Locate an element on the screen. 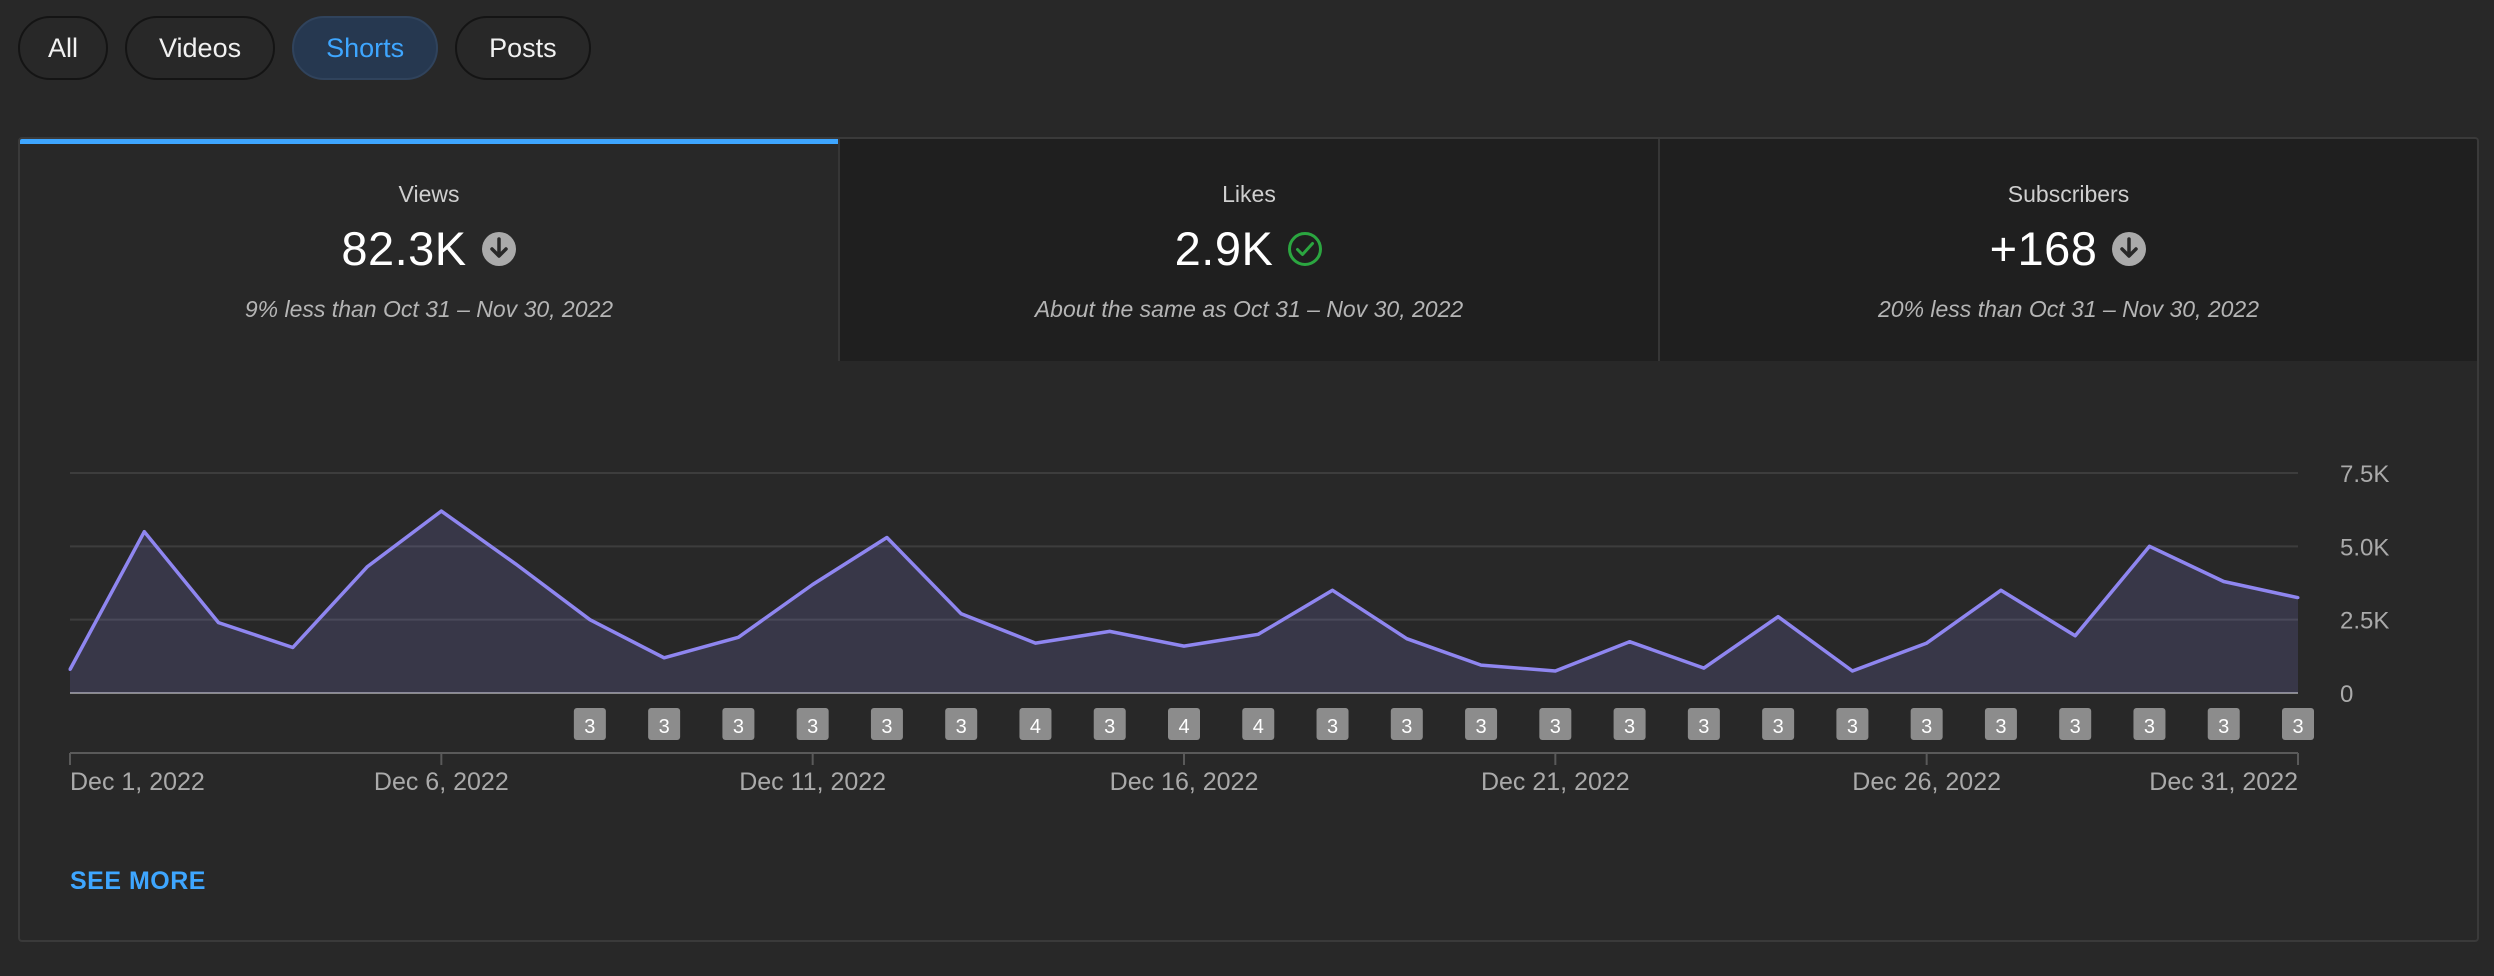 This screenshot has height=976, width=2494. metric-comparison: 20% less than Oct 31 – Nov 30, 2022 is located at coordinates (2068, 309).